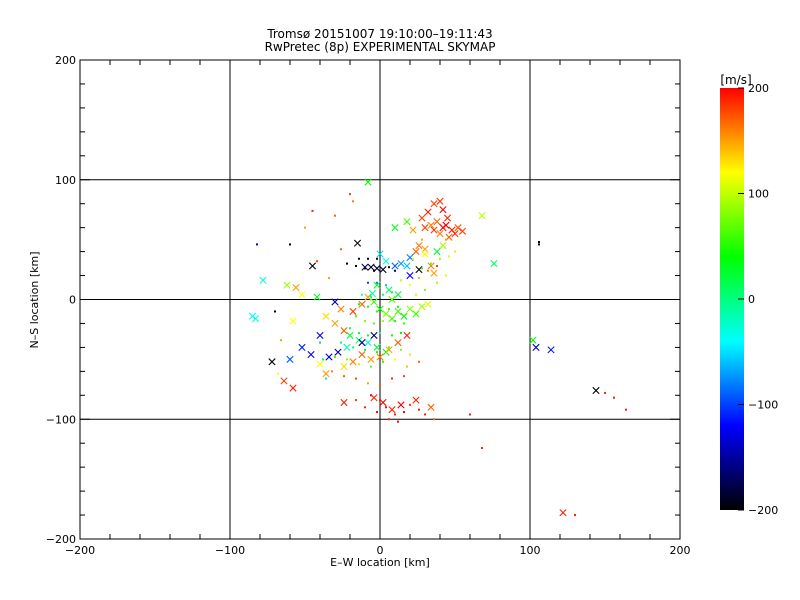 This screenshot has width=800, height=600. I want to click on colorbar-tick-label: 200, so click(758, 88).